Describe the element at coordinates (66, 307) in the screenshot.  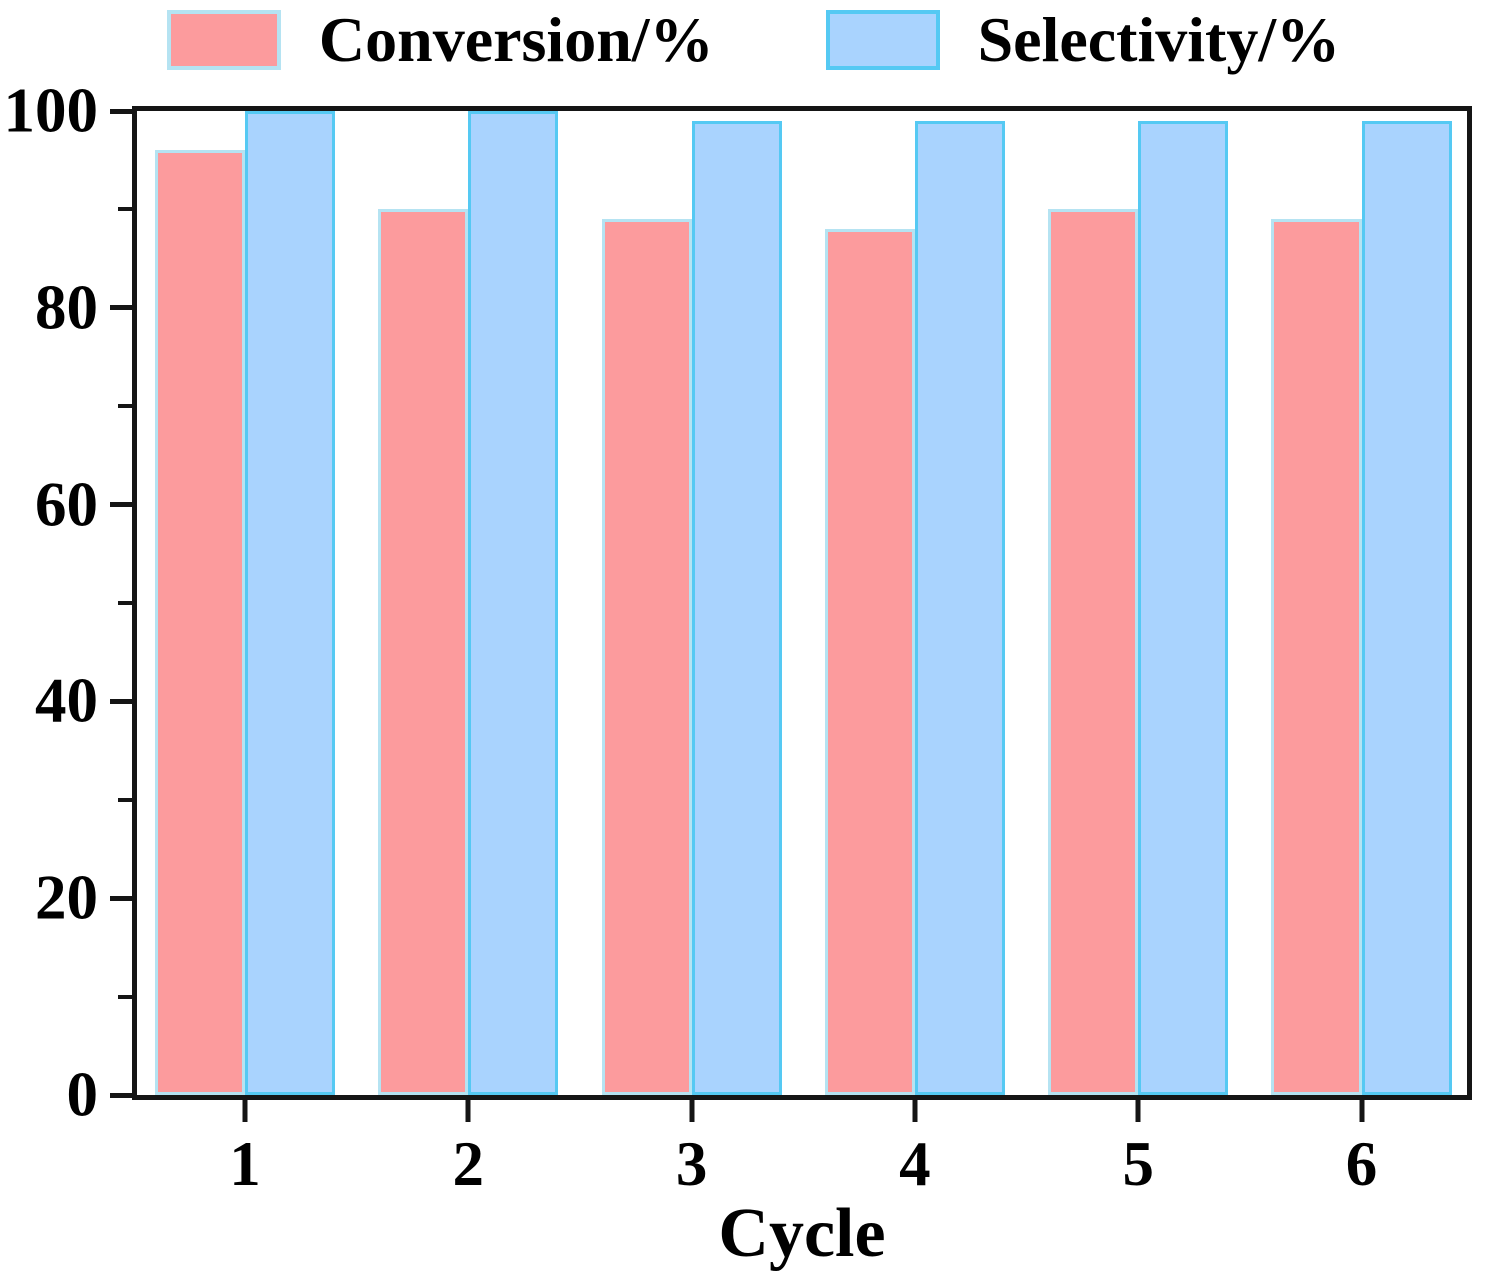
I see `y-tick-label-80: 80` at that location.